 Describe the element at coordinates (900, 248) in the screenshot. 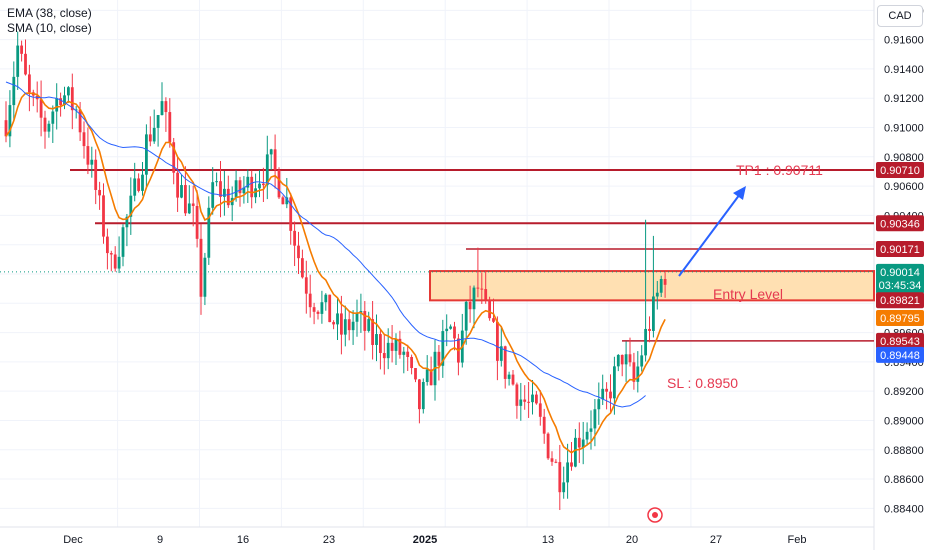

I see `level-price-label-bg` at that location.